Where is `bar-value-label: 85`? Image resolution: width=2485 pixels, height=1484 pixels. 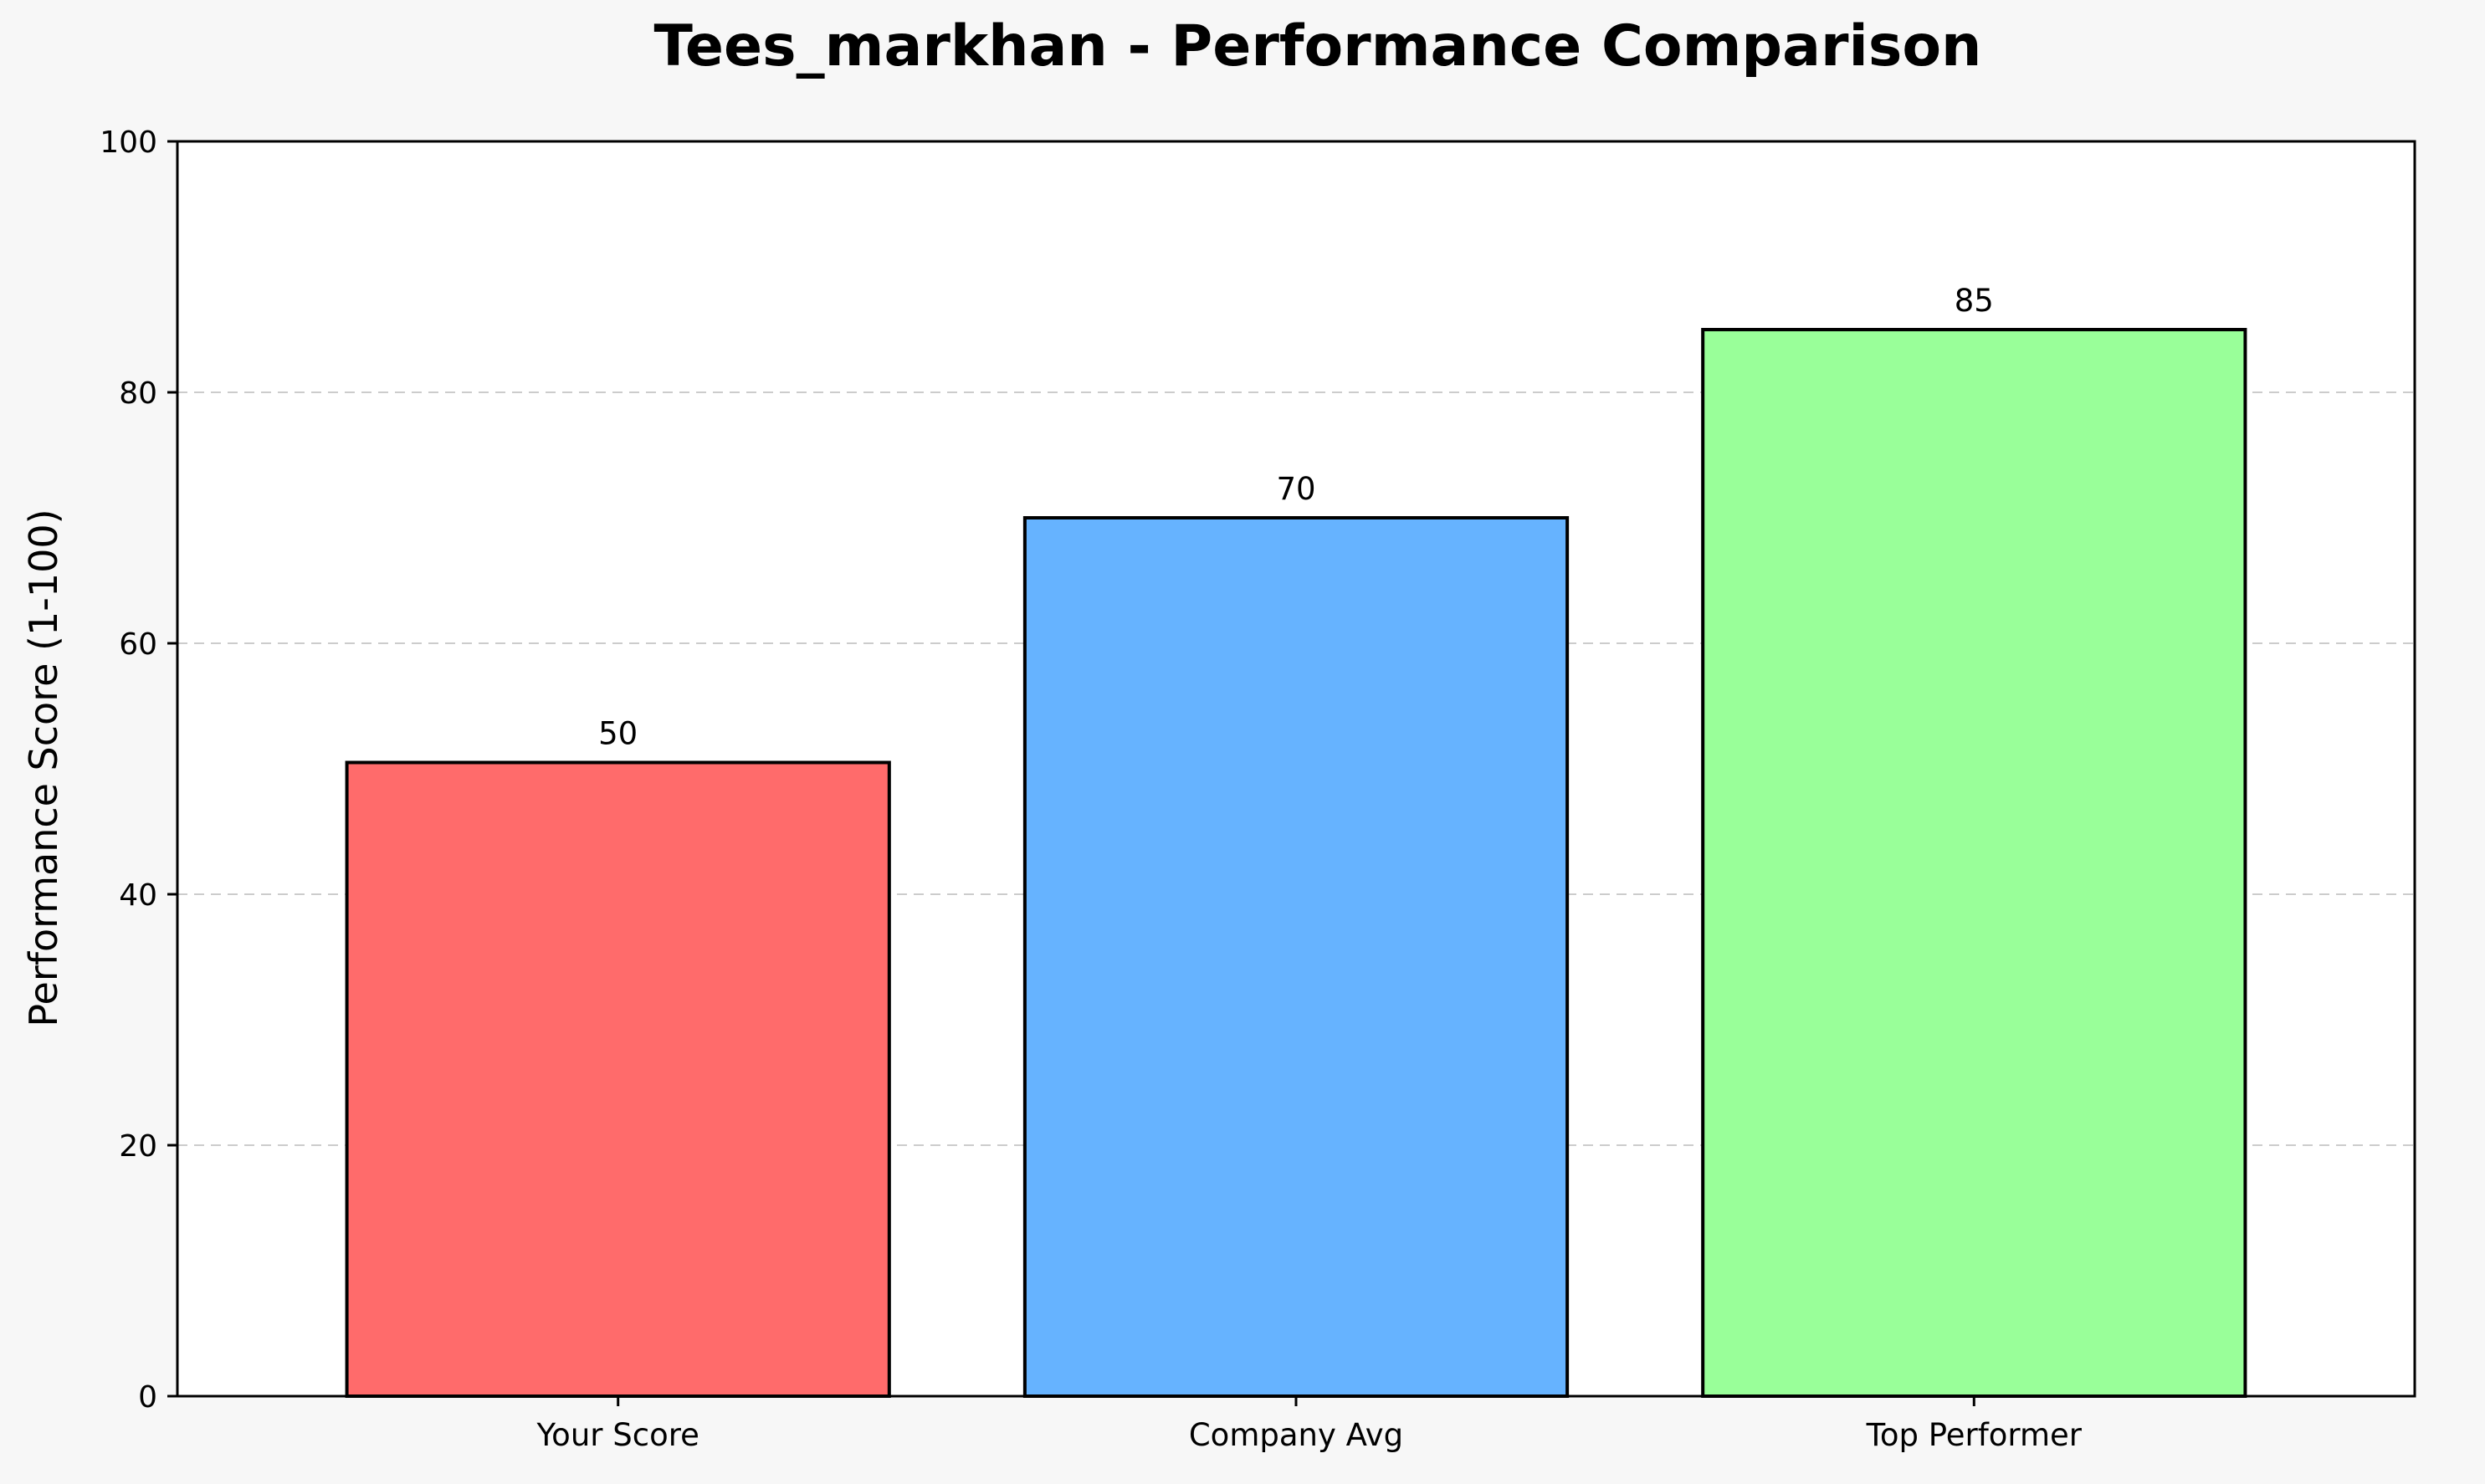 bar-value-label: 85 is located at coordinates (1975, 301).